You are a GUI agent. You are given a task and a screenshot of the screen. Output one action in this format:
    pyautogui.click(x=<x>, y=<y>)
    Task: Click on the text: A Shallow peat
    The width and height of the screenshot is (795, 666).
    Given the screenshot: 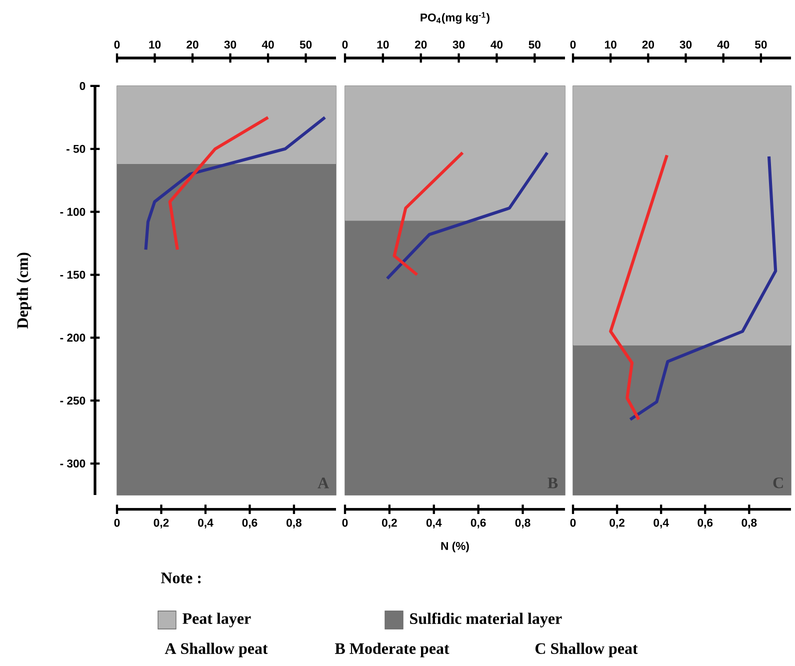 What is the action you would take?
    pyautogui.click(x=216, y=650)
    